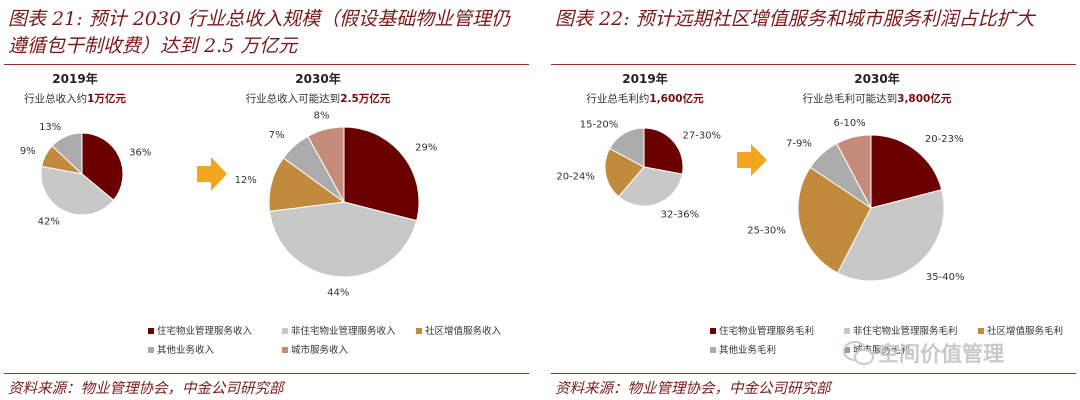 The height and width of the screenshot is (400, 1080). I want to click on slice-label: 35-40%, so click(945, 277).